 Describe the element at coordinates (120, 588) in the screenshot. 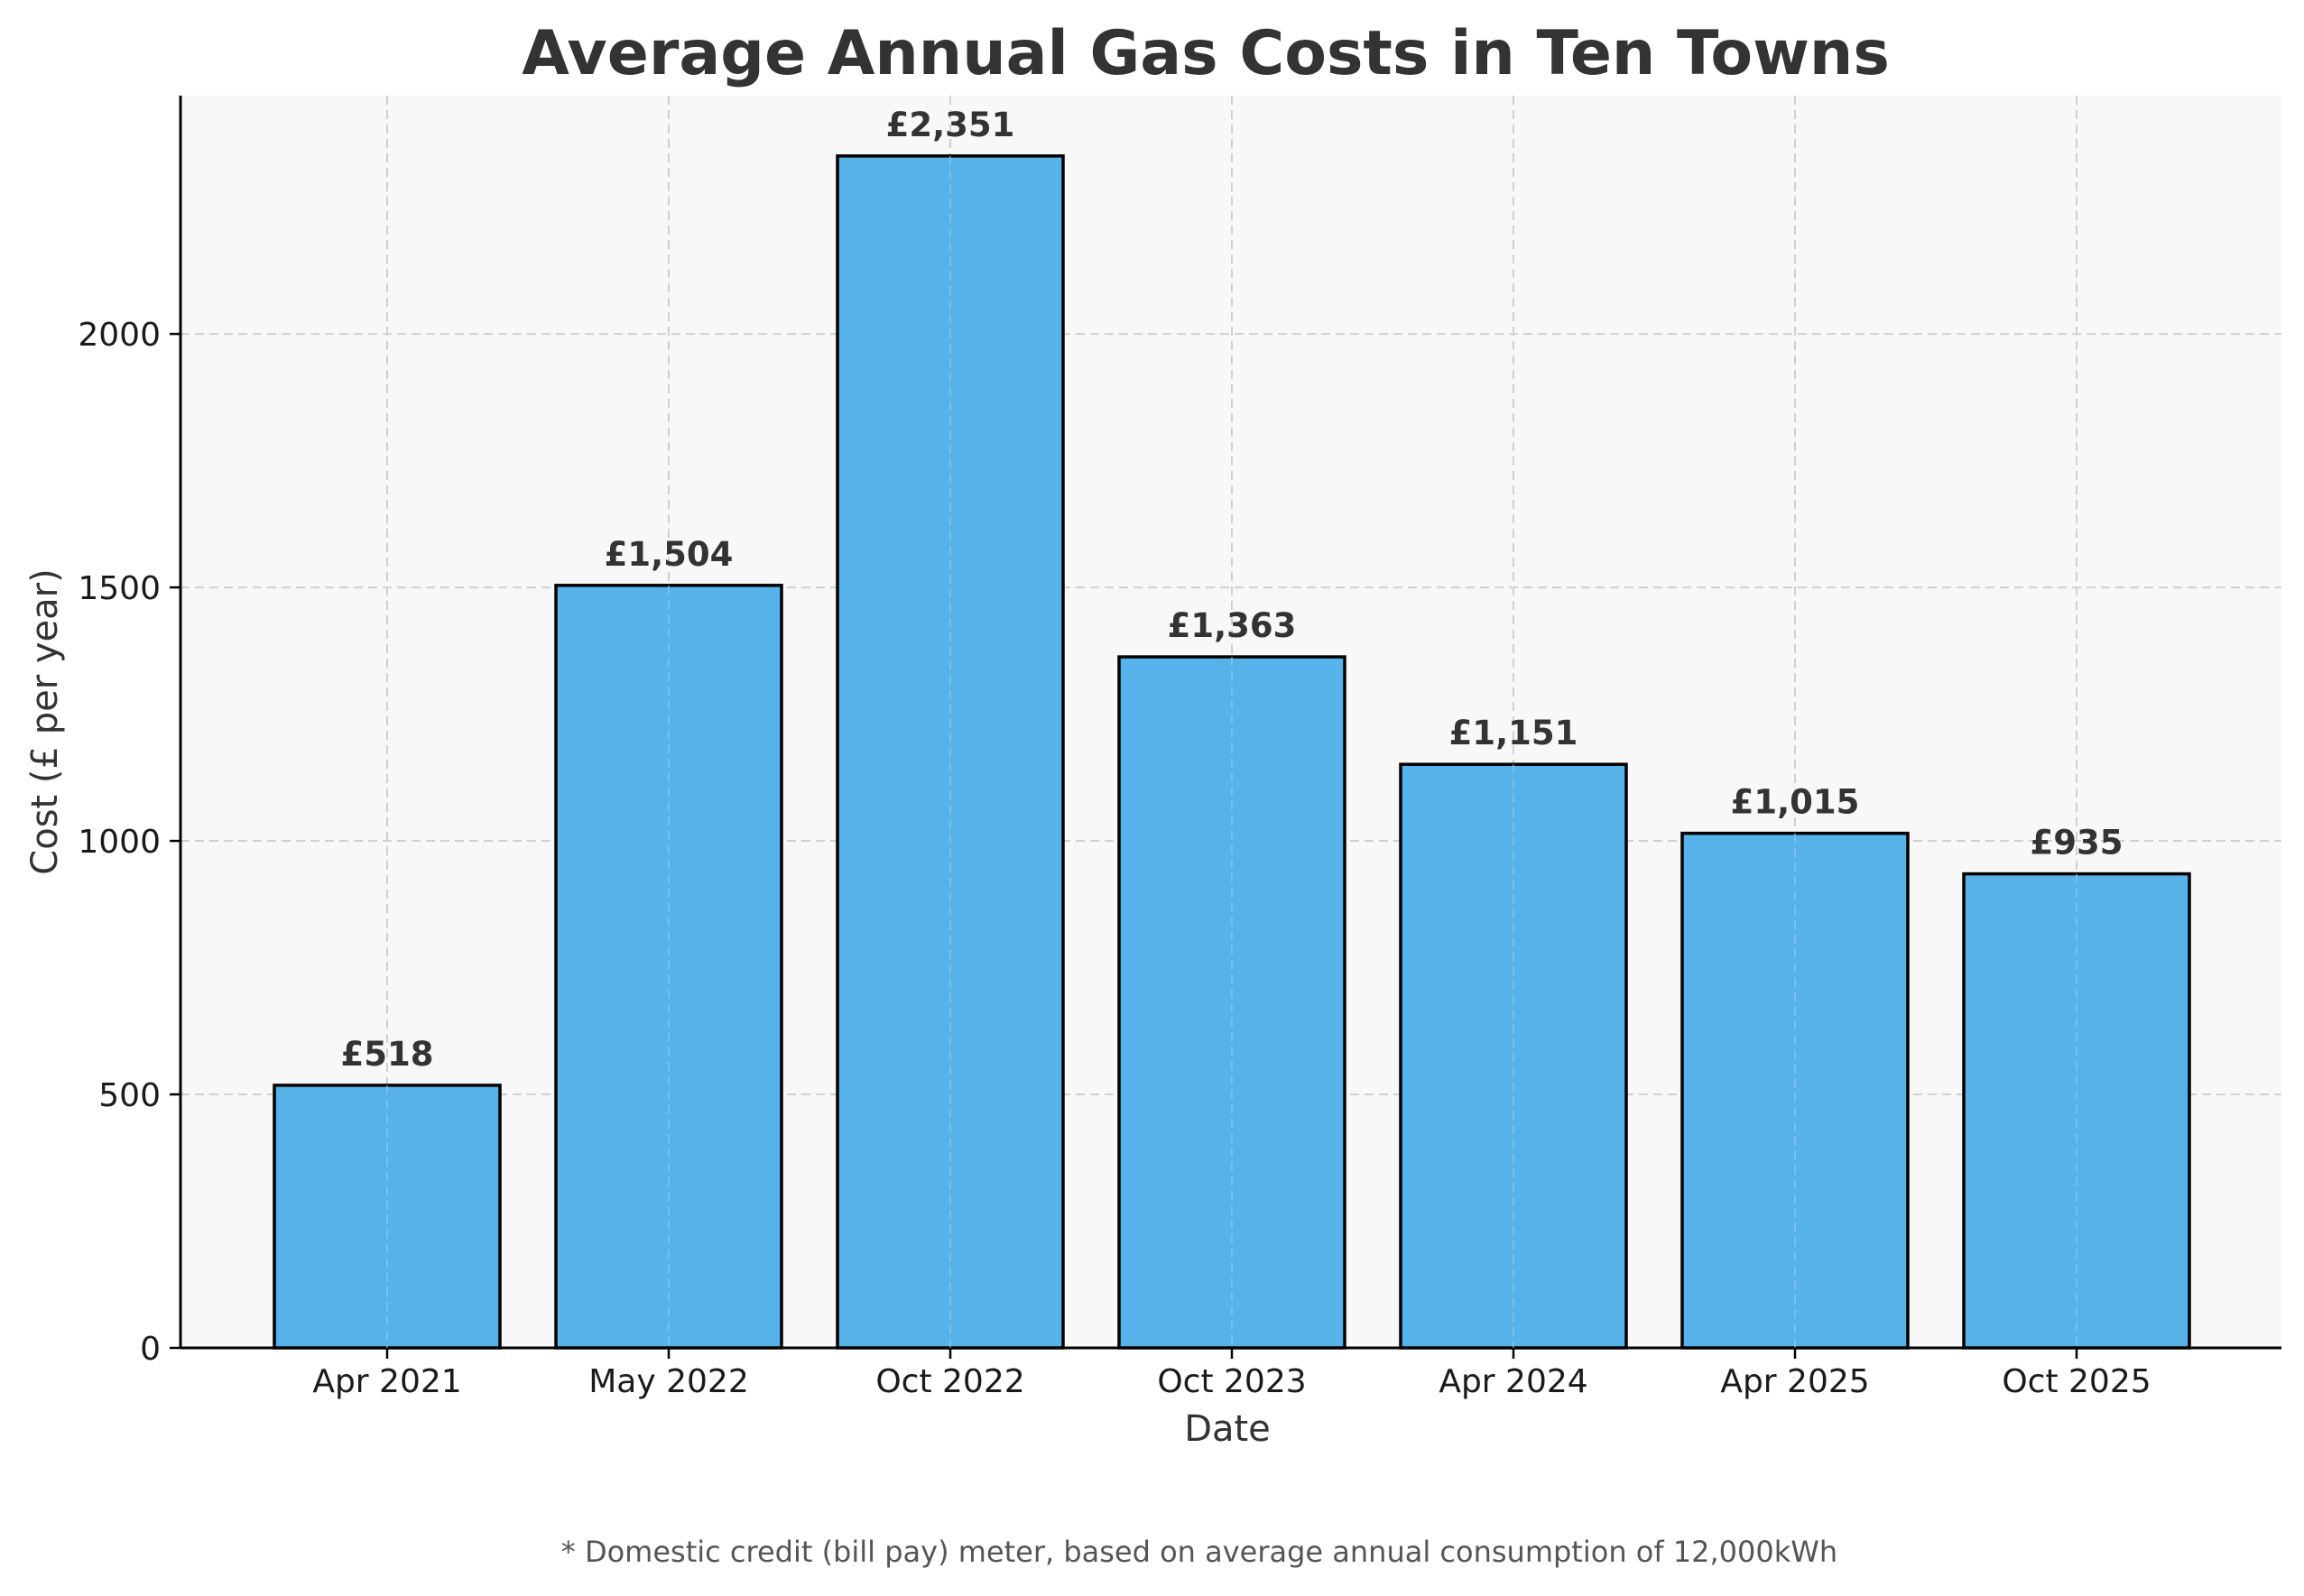

I see `y-tick-label: 1500` at that location.